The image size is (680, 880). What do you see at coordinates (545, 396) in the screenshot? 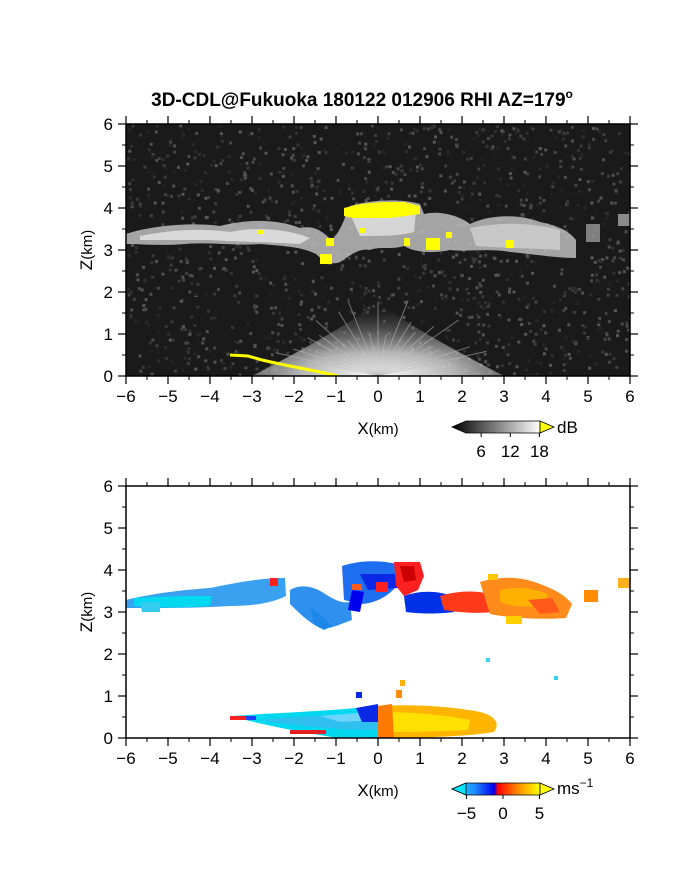
I see `intensity-xtick-label: 4` at bounding box center [545, 396].